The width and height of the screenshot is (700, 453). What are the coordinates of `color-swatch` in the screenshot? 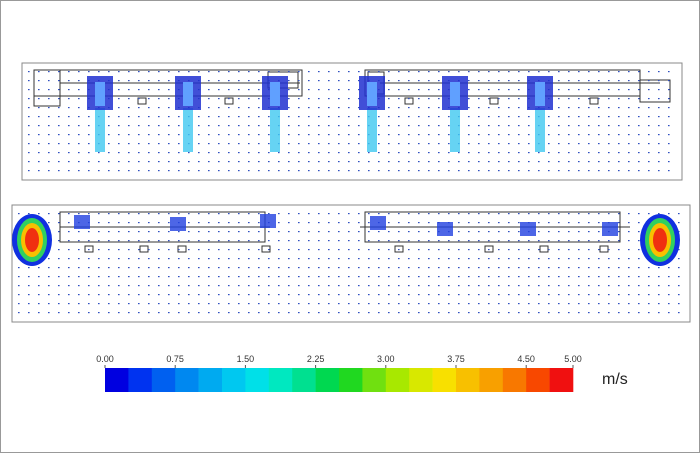 It's located at (327, 380).